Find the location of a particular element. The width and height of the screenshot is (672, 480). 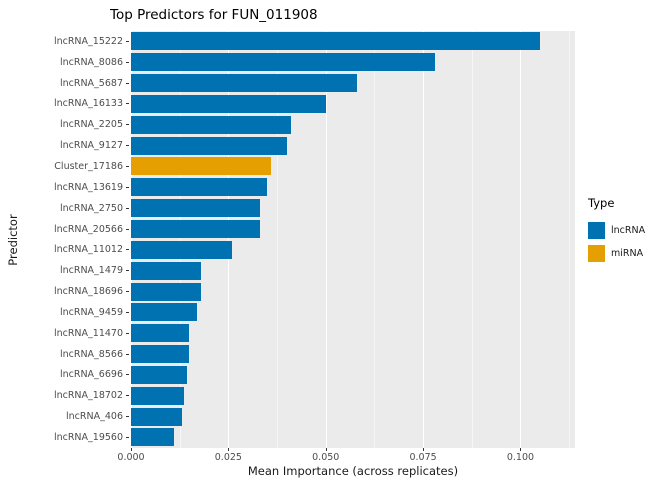

y-label-row: lncRNA_18696 is located at coordinates (64, 291).